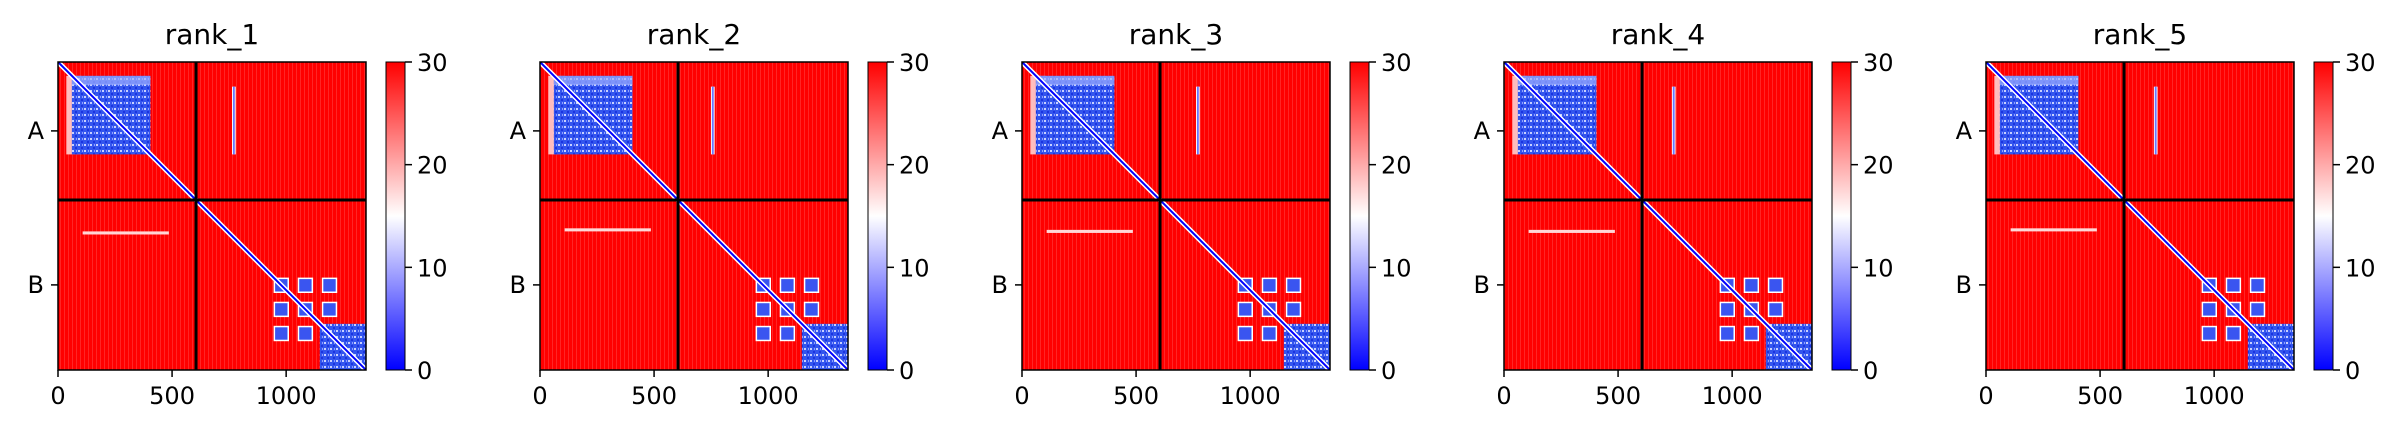  What do you see at coordinates (1658, 34) in the screenshot?
I see `panel-title: rank_4` at bounding box center [1658, 34].